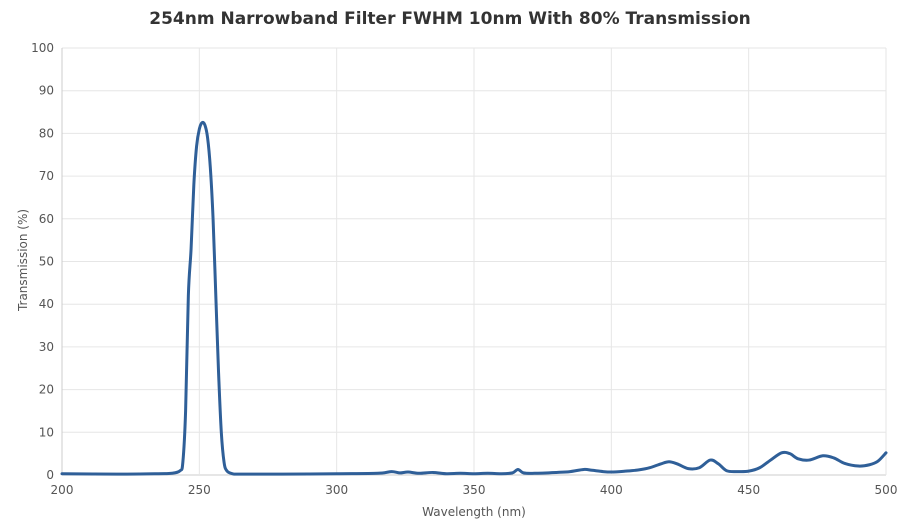 Image resolution: width=901 pixels, height=527 pixels. What do you see at coordinates (474, 512) in the screenshot?
I see `x-axis-label: Wavelength (nm)` at bounding box center [474, 512].